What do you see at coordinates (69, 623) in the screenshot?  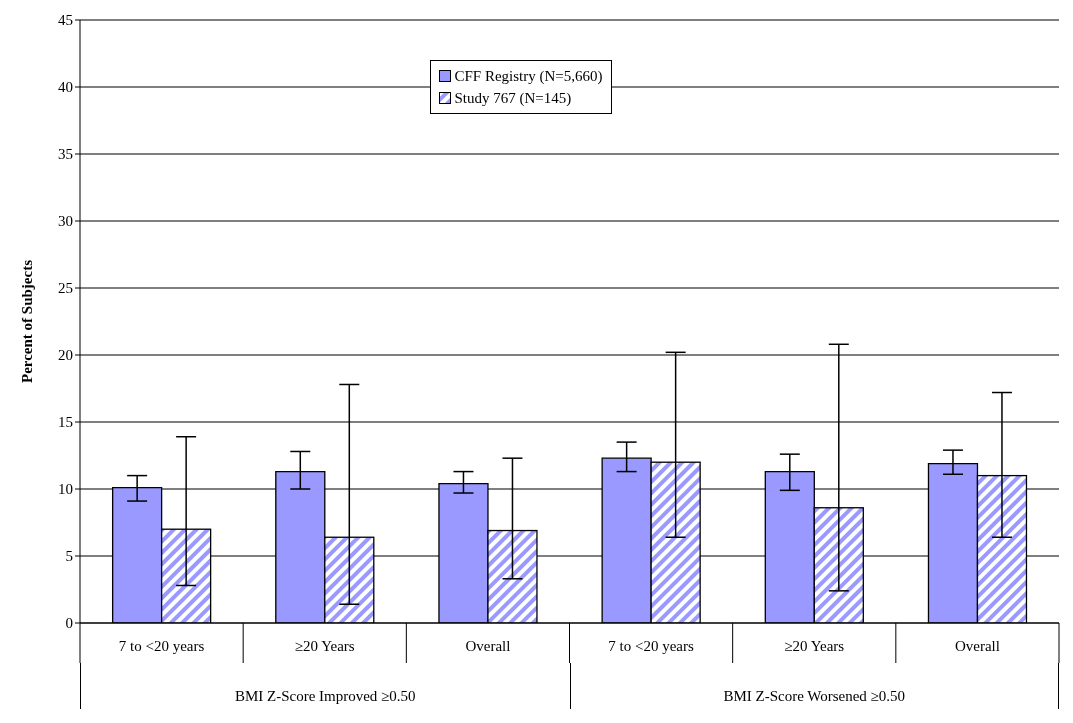 I see `y-tick-label: 0` at bounding box center [69, 623].